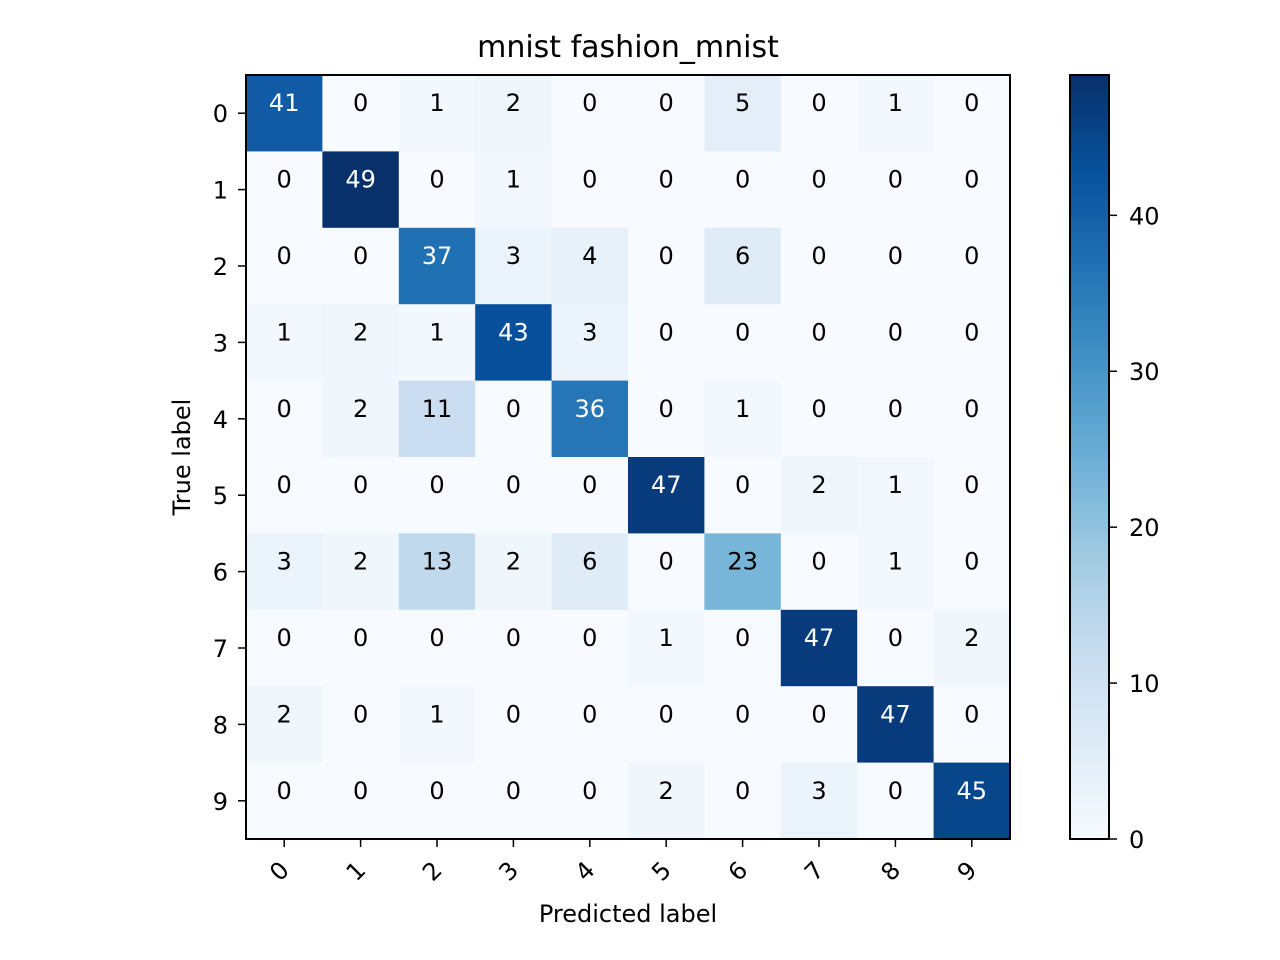 This screenshot has width=1280, height=960. What do you see at coordinates (356, 871) in the screenshot?
I see `x-tick-label: 1` at bounding box center [356, 871].